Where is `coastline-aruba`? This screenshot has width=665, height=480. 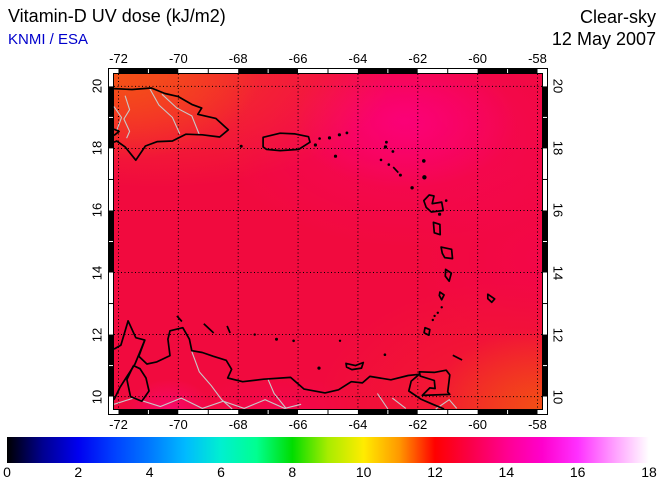 coastline-aruba is located at coordinates (179, 319).